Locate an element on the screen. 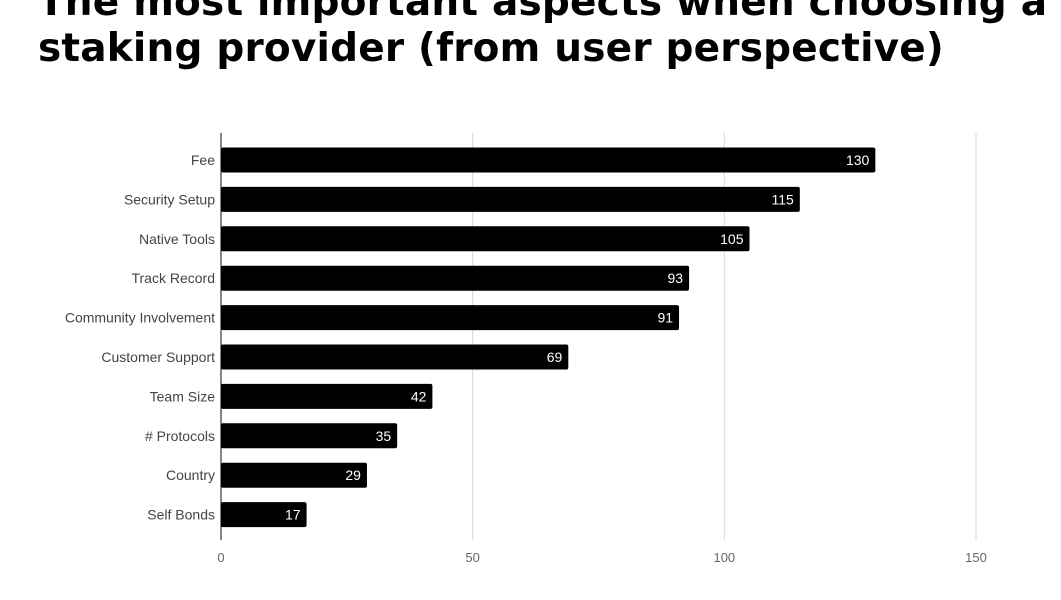  x-tick-label: 0 is located at coordinates (220, 557).